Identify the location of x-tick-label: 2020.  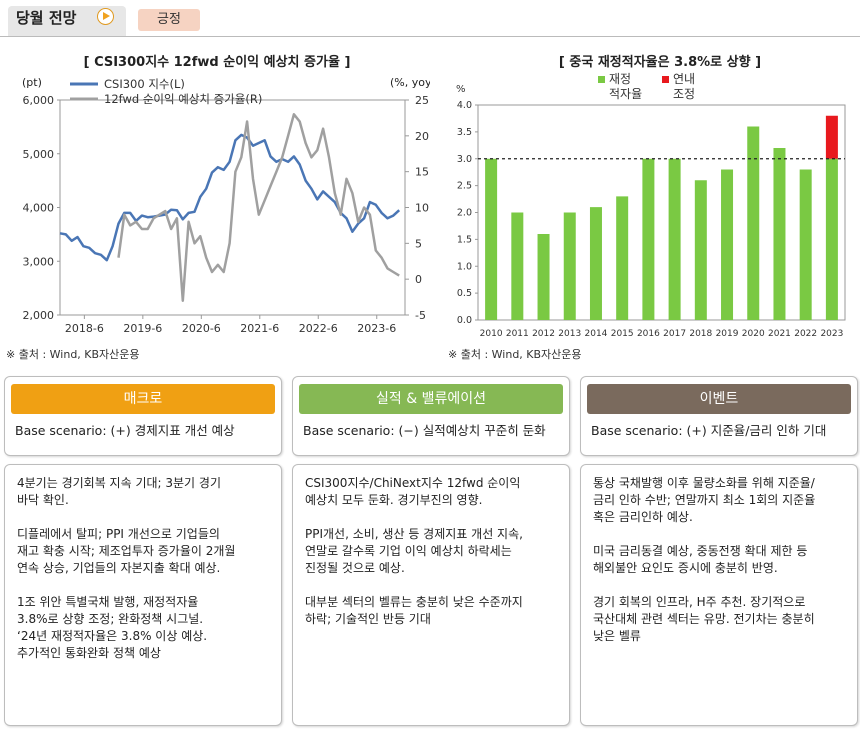
(753, 334).